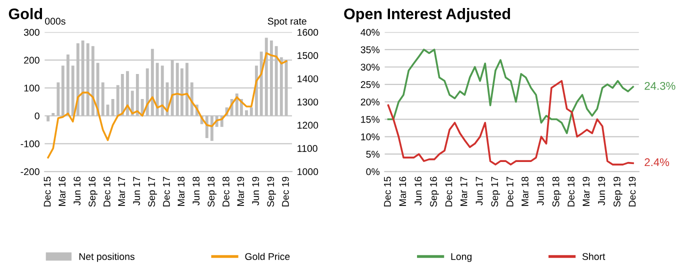  What do you see at coordinates (308, 102) in the screenshot?
I see `y2-tick-label: 1300` at bounding box center [308, 102].